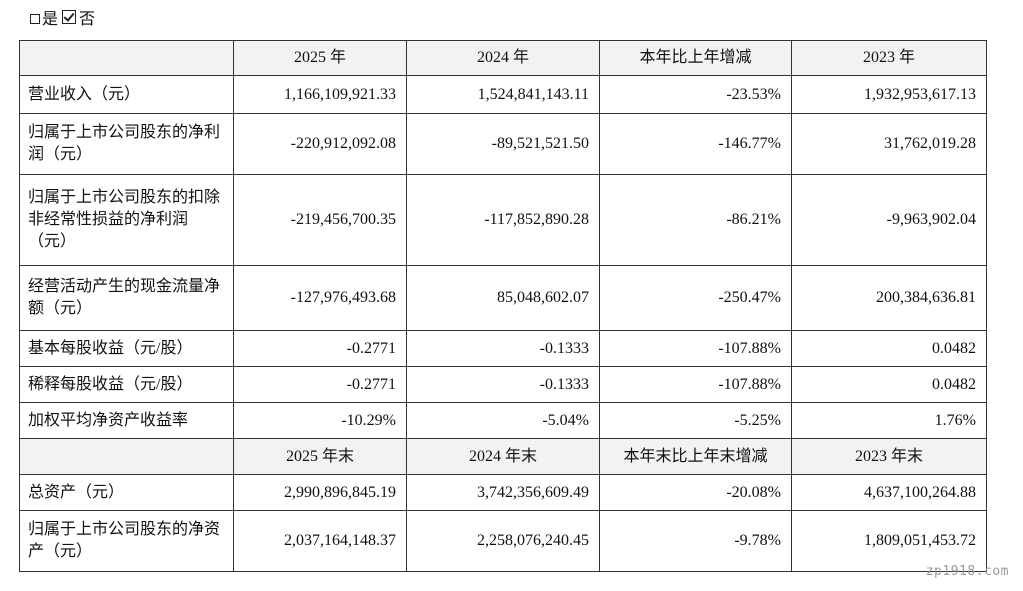 The image size is (1023, 591). What do you see at coordinates (889, 492) in the screenshot?
I see `value-cell: 4,637,100,264.88` at bounding box center [889, 492].